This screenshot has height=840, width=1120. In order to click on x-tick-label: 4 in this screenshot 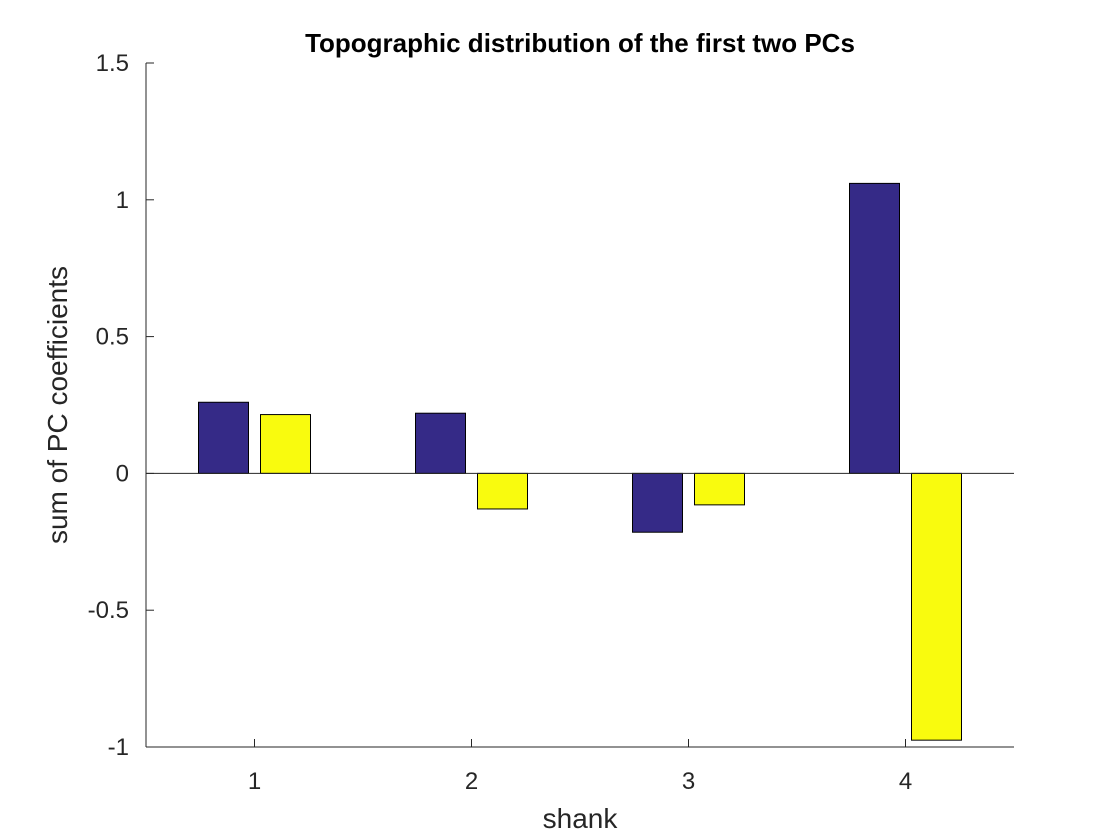, I will do `click(905, 781)`.